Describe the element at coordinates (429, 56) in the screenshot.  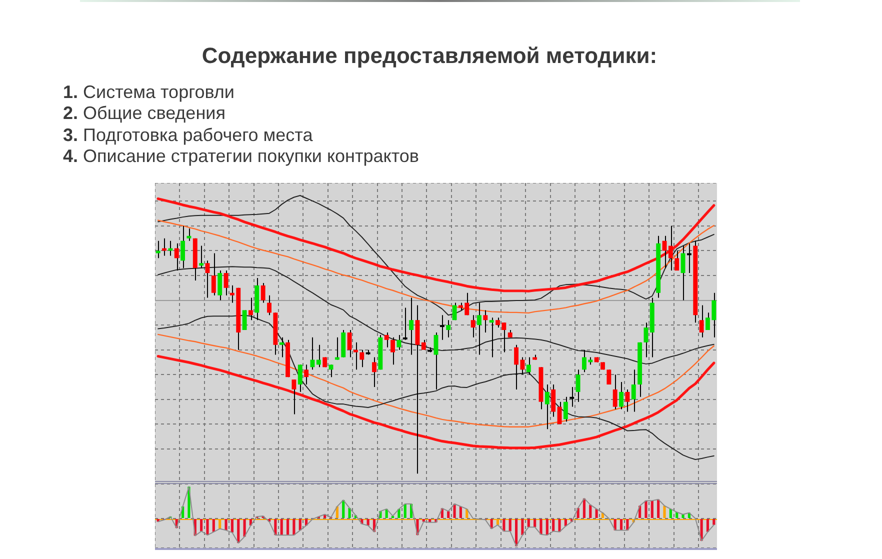
I see `chart-title: Содержание предоставляемой методики:` at that location.